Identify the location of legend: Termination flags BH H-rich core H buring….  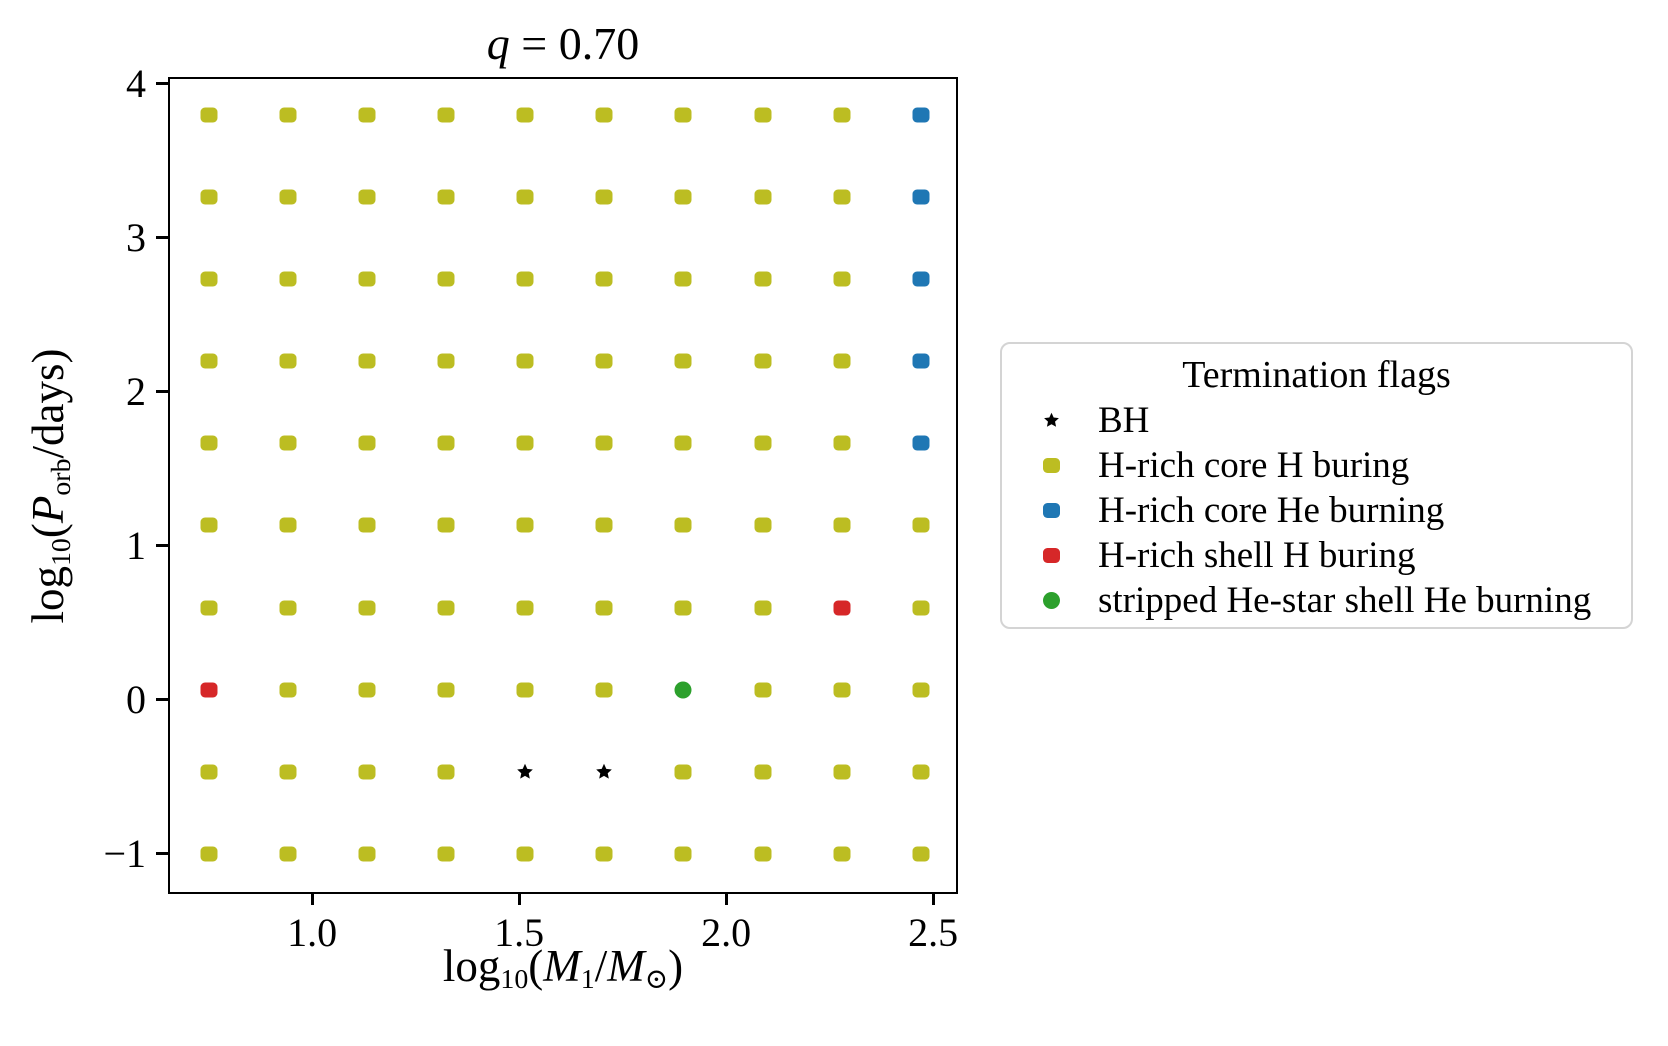
(1316, 485).